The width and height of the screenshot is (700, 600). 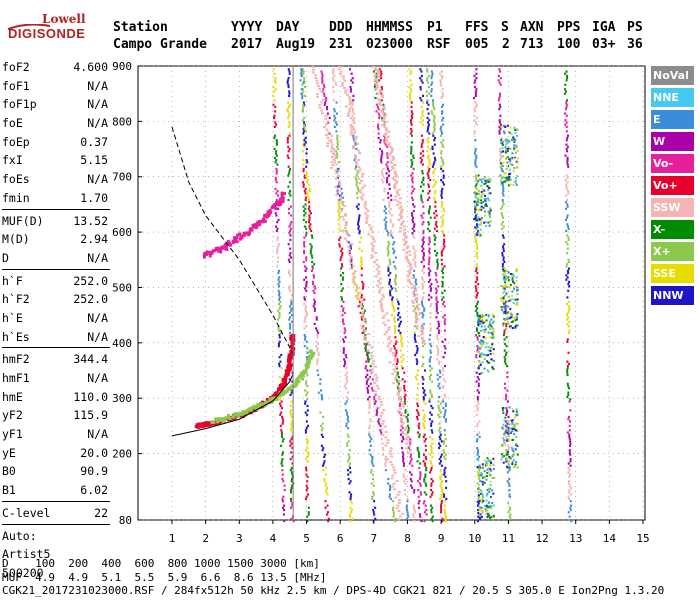 I want to click on legend-nnw: NNW, so click(x=672, y=295).